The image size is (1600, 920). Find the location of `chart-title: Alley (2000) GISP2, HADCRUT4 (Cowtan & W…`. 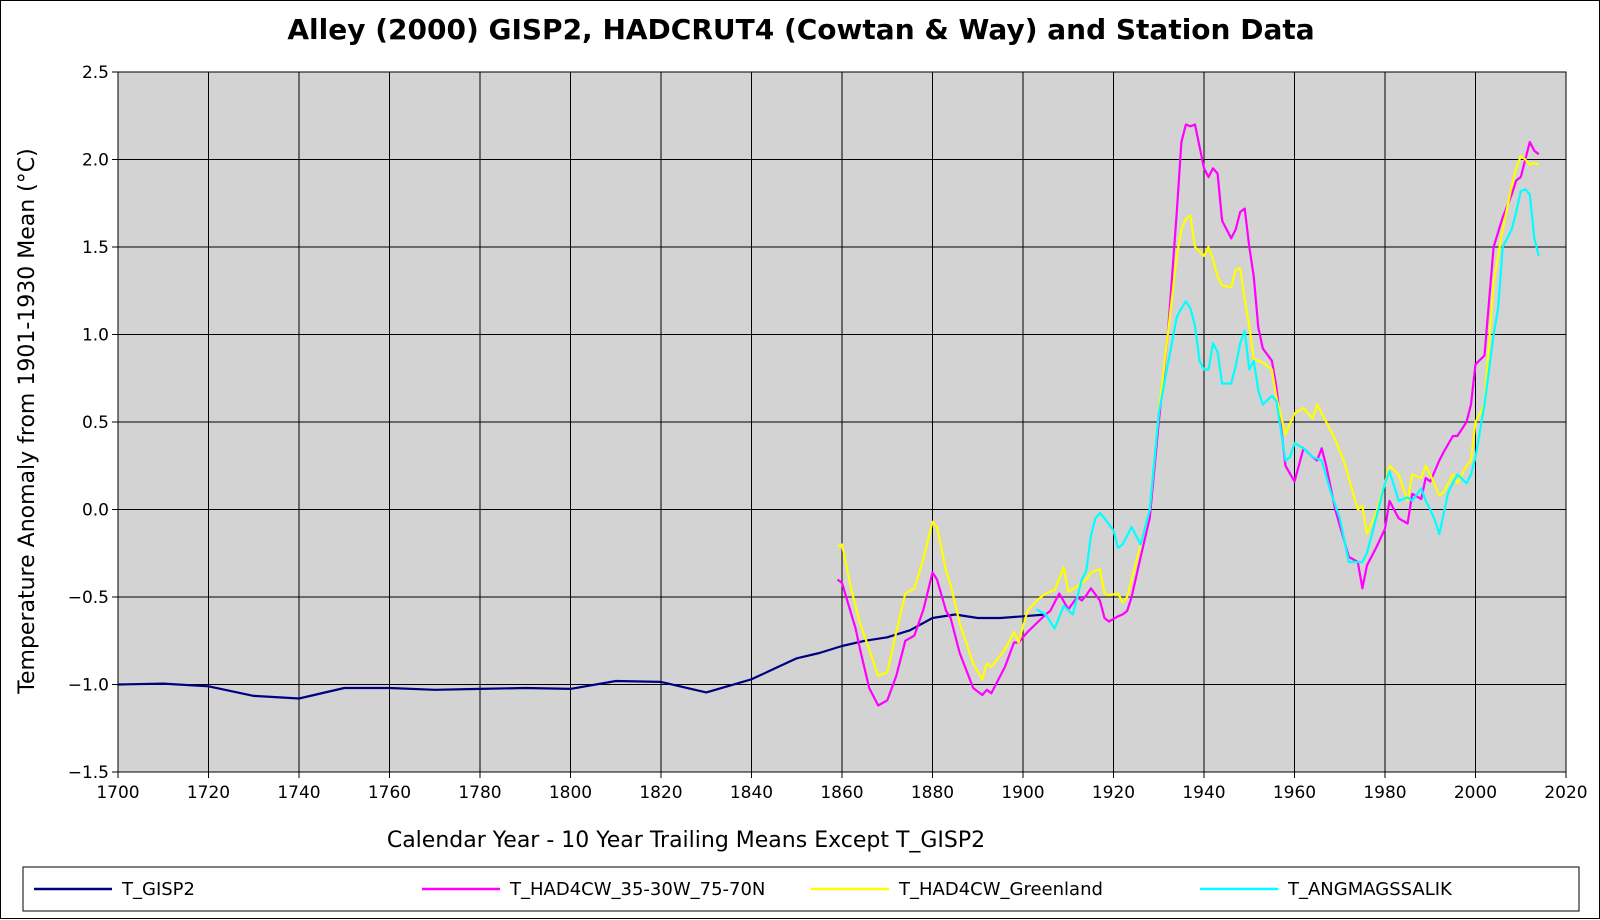

chart-title: Alley (2000) GISP2, HADCRUT4 (Cowtan & W… is located at coordinates (800, 29).